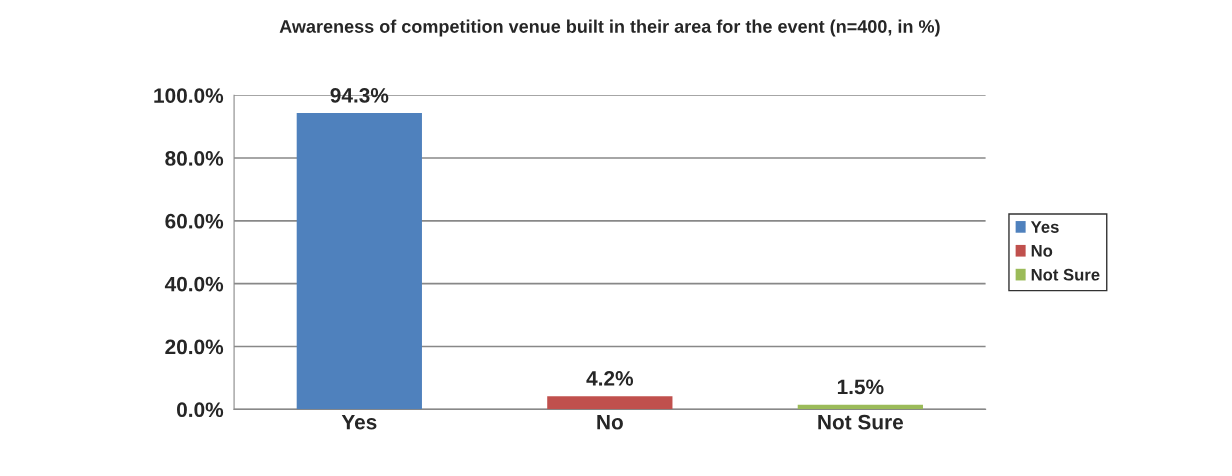 The width and height of the screenshot is (1232, 476). What do you see at coordinates (610, 422) in the screenshot?
I see `x-tick-label: No` at bounding box center [610, 422].